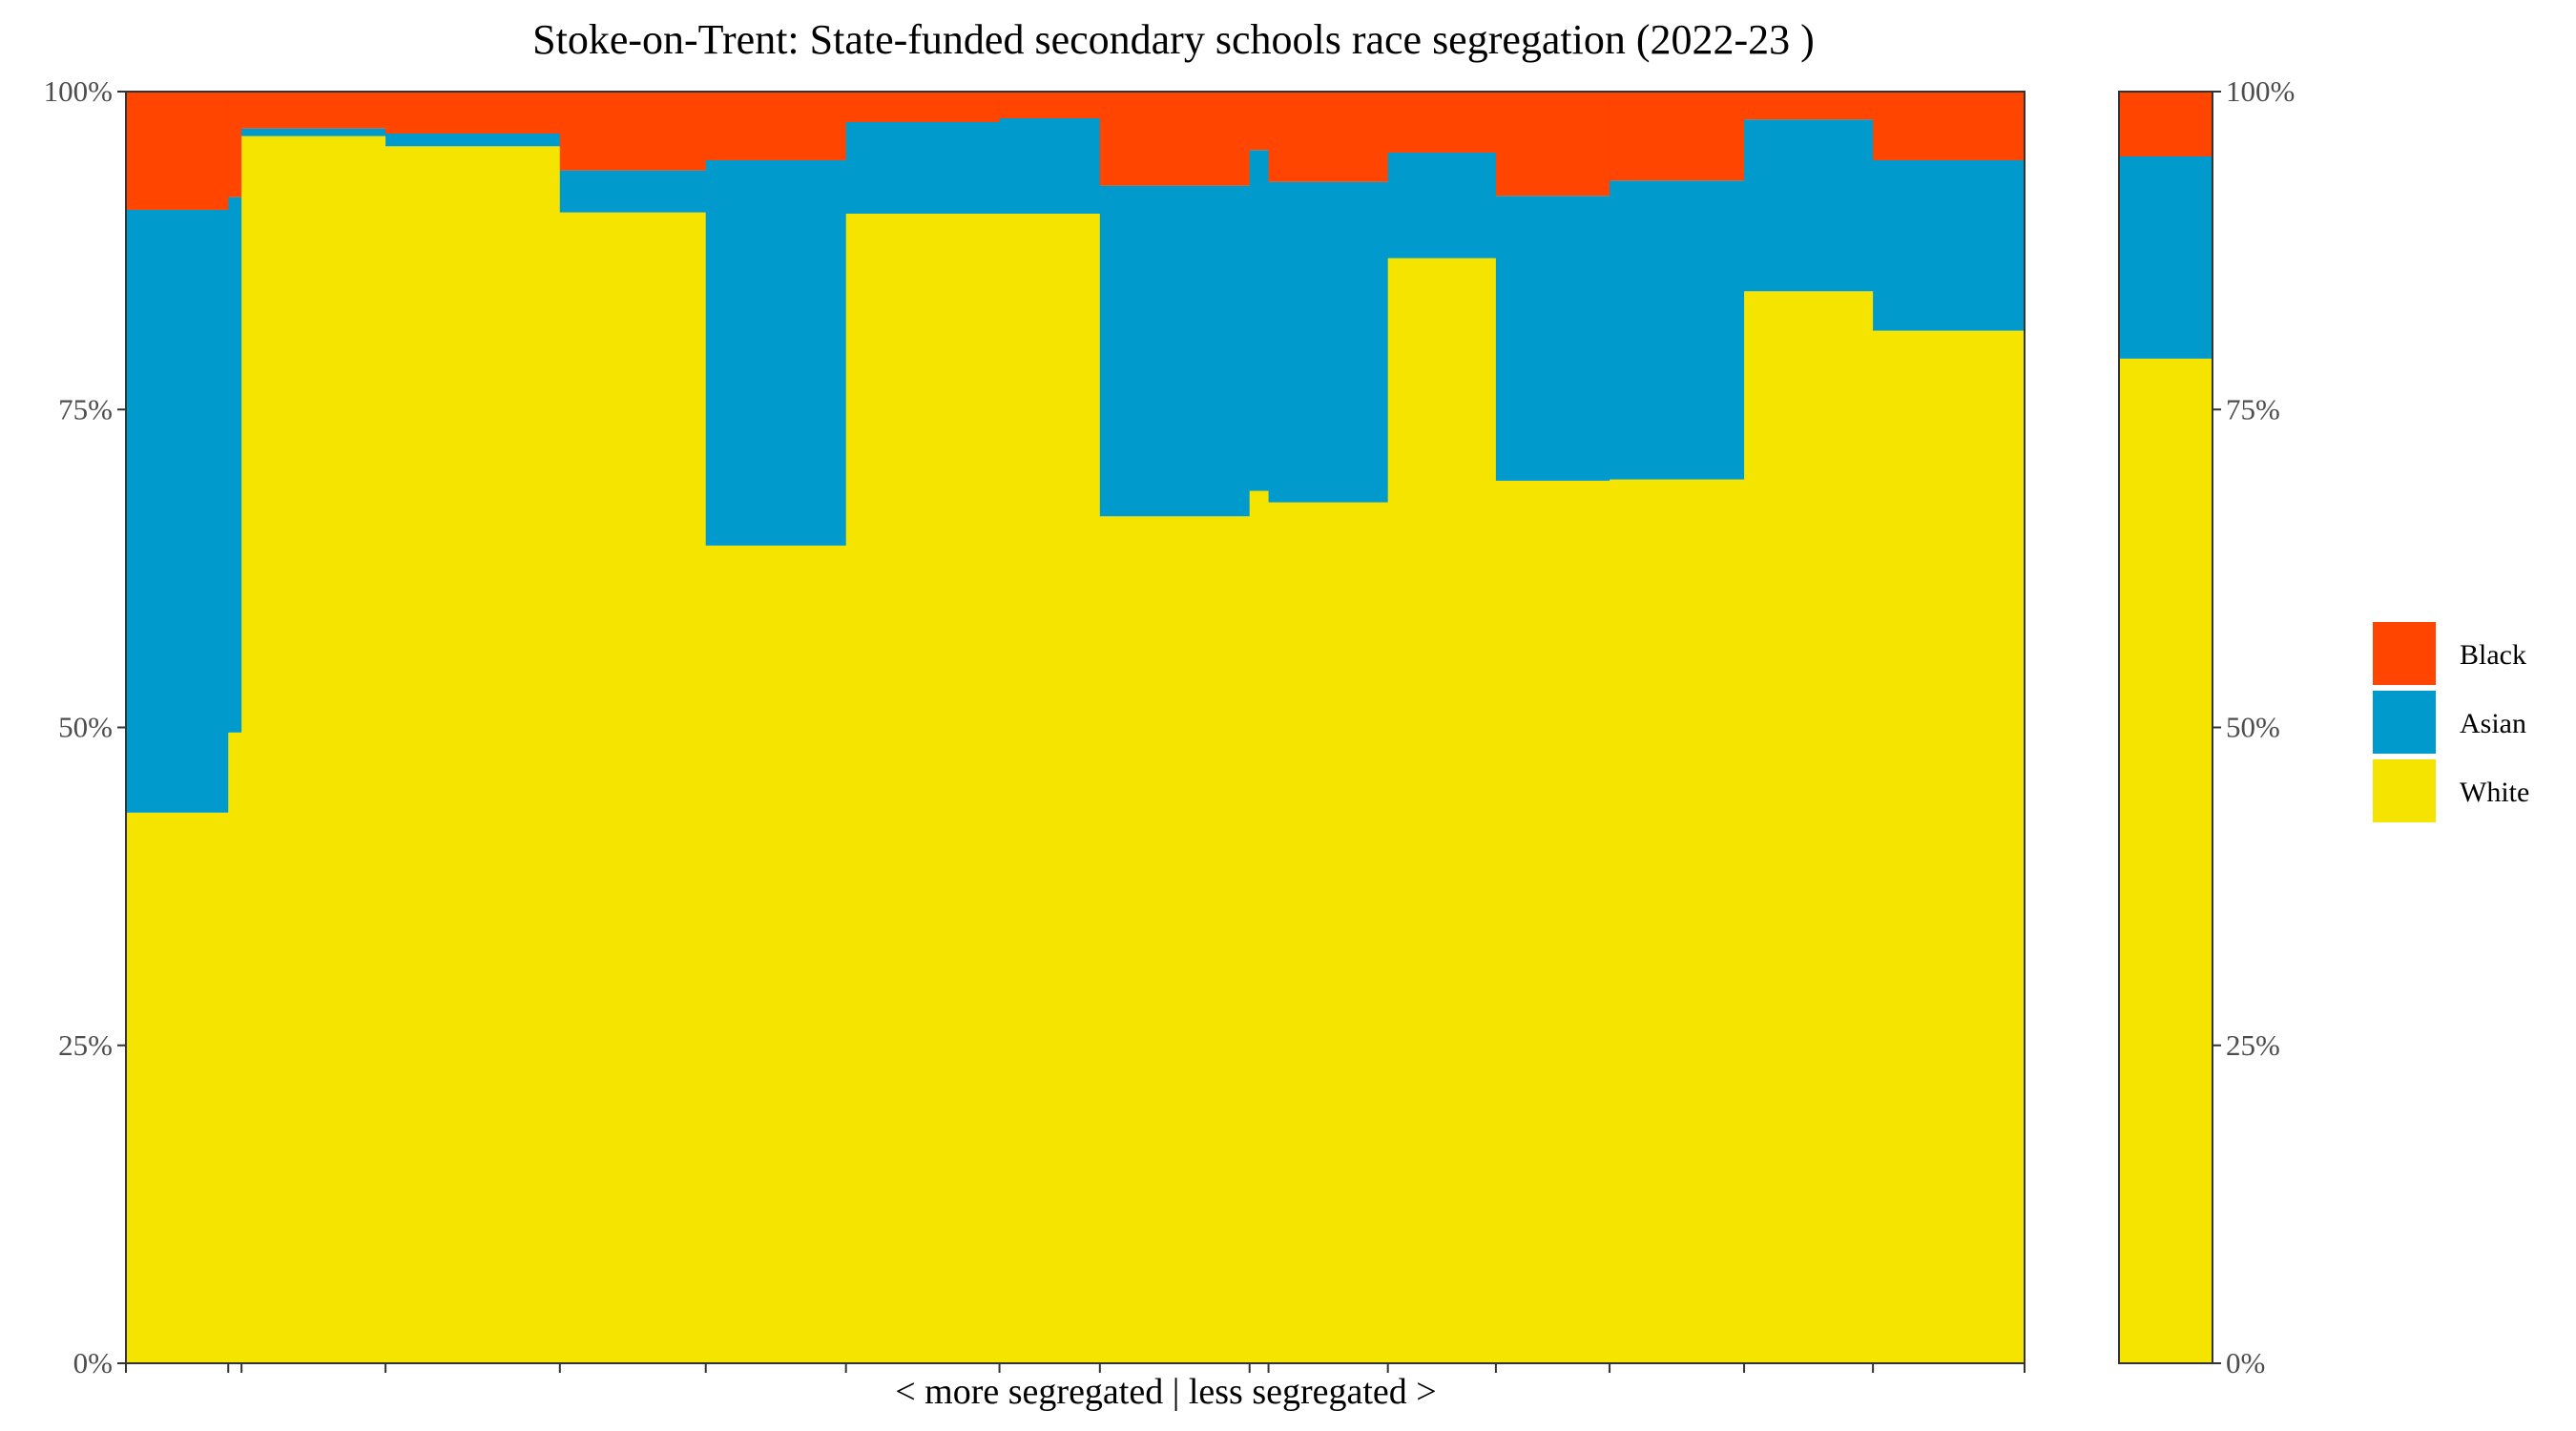 The height and width of the screenshot is (1431, 2576). Describe the element at coordinates (2253, 408) in the screenshot. I see `y-tick-label-right: 75%` at that location.